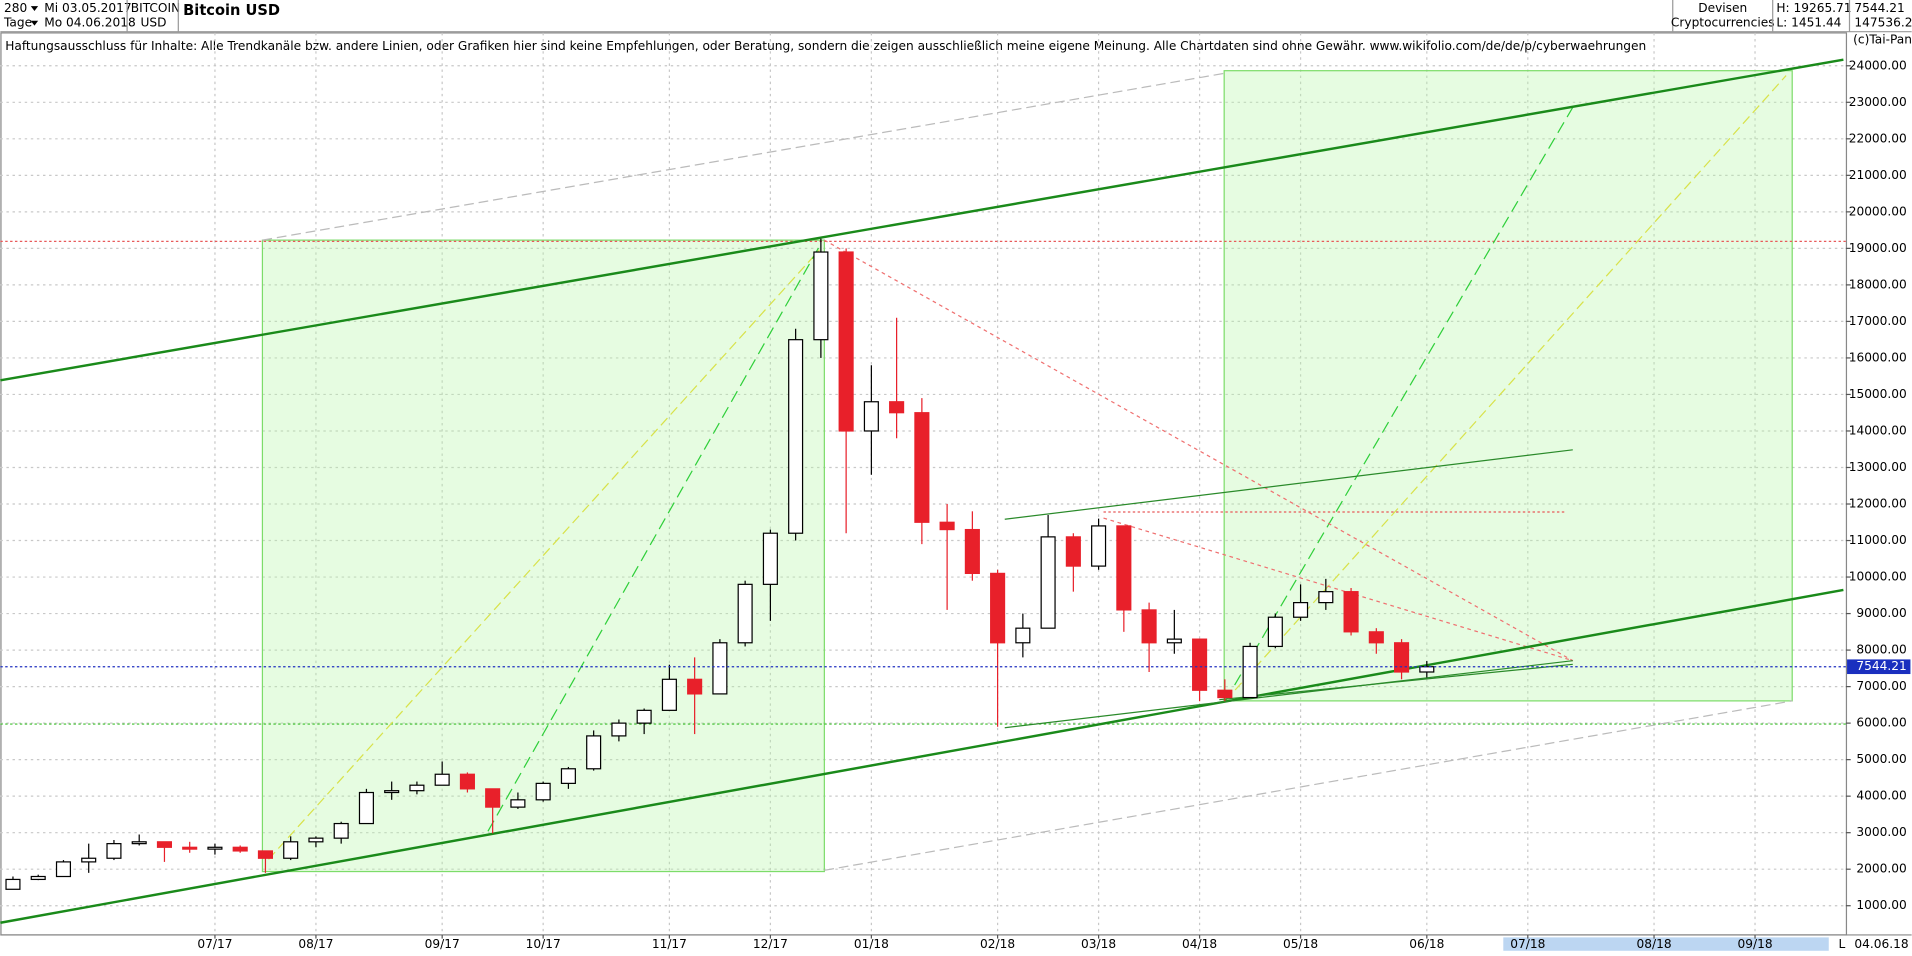 The height and width of the screenshot is (956, 1912). I want to click on y-tick-label: 5000.00, so click(1881, 759).